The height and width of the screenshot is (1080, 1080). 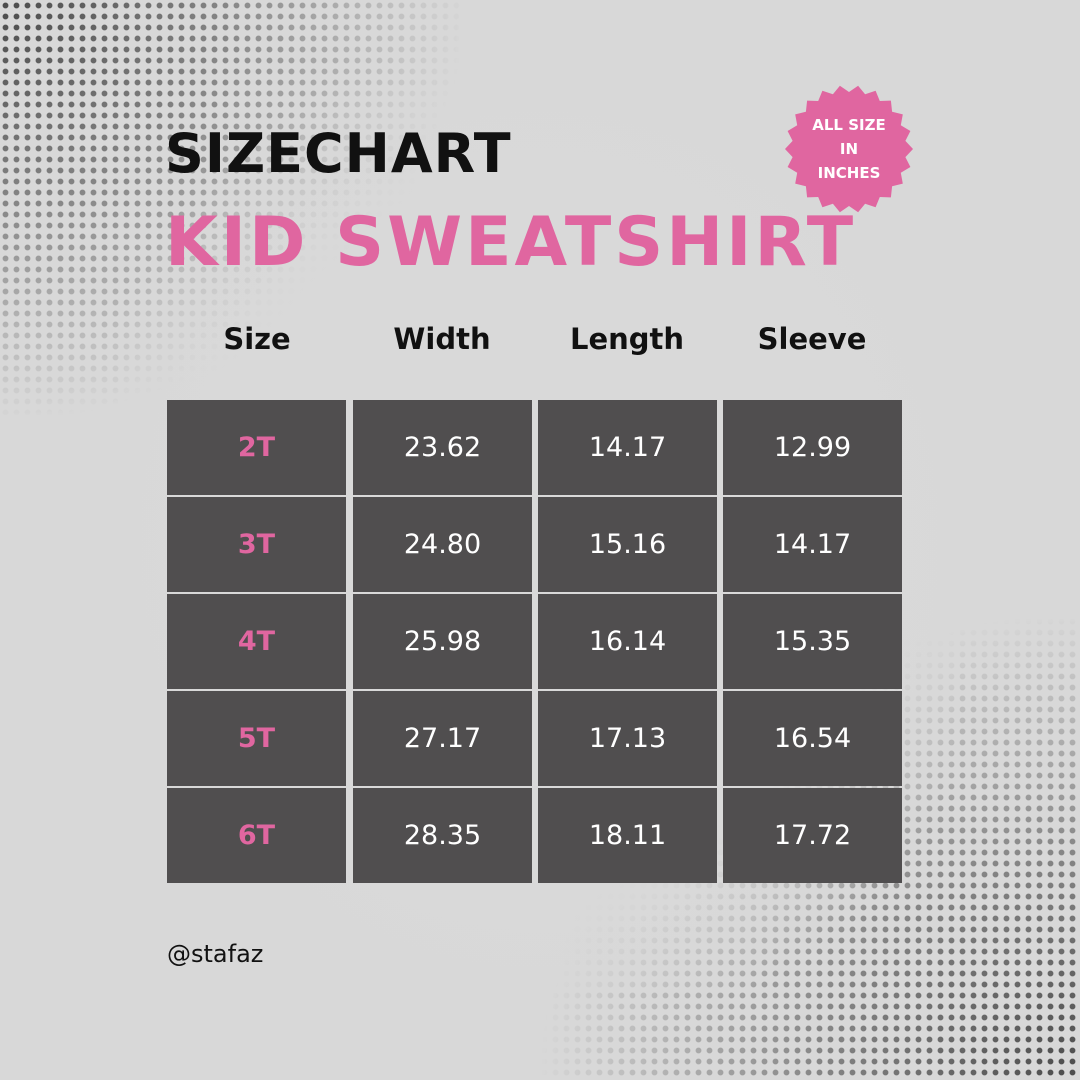 I want to click on measurement-cell: 17.13, so click(x=627, y=738).